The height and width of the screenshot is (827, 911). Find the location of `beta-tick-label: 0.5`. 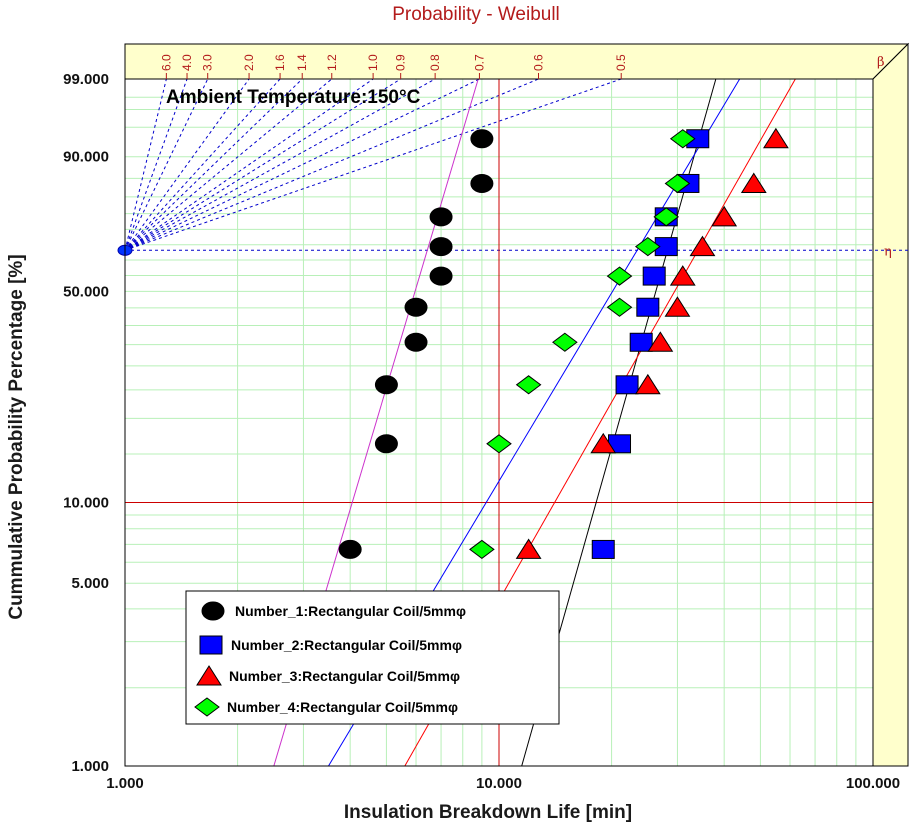

beta-tick-label: 0.5 is located at coordinates (621, 62).